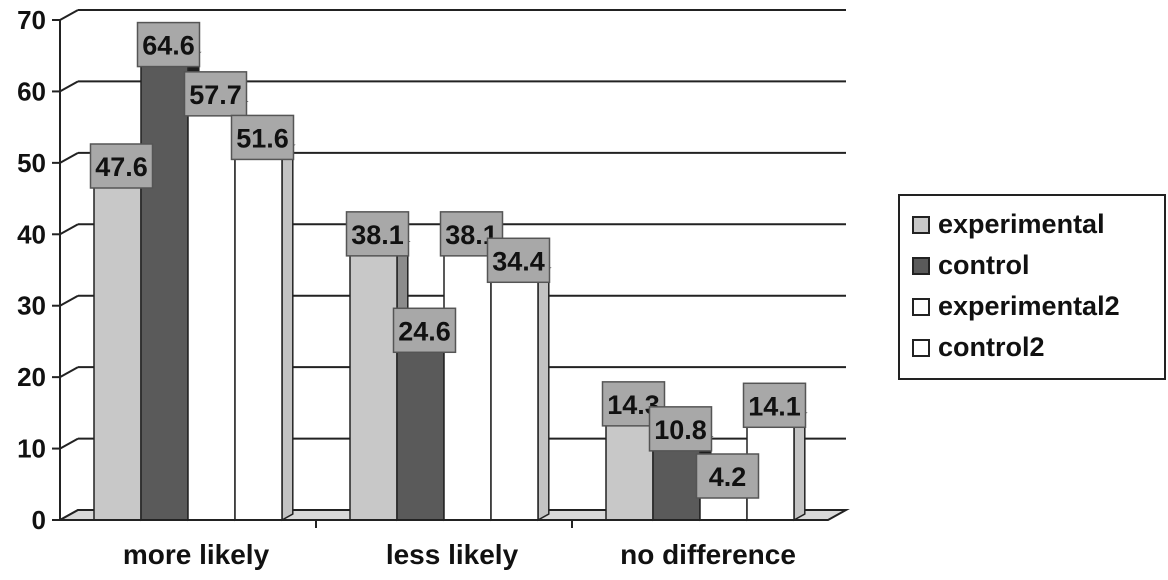  I want to click on data-label: 24.6, so click(424, 331).